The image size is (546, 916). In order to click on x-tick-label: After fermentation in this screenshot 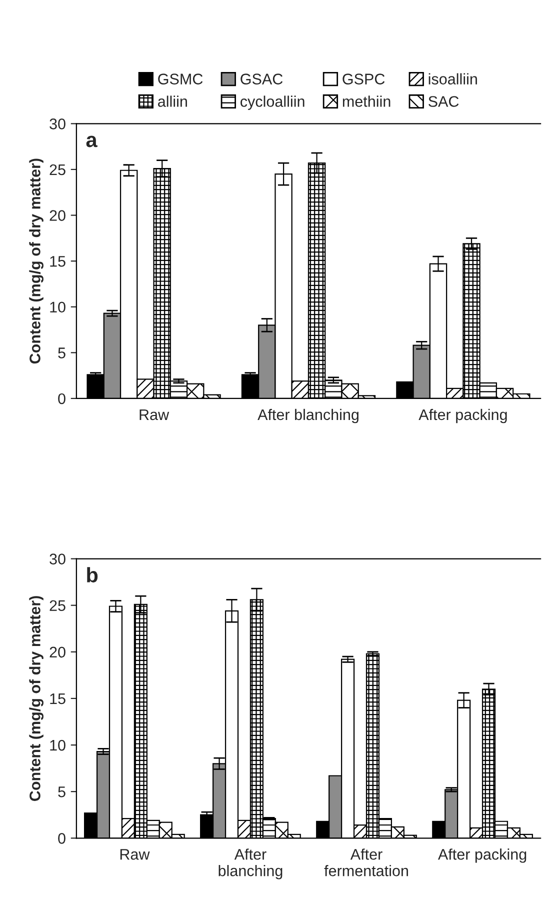, I will do `click(366, 862)`.